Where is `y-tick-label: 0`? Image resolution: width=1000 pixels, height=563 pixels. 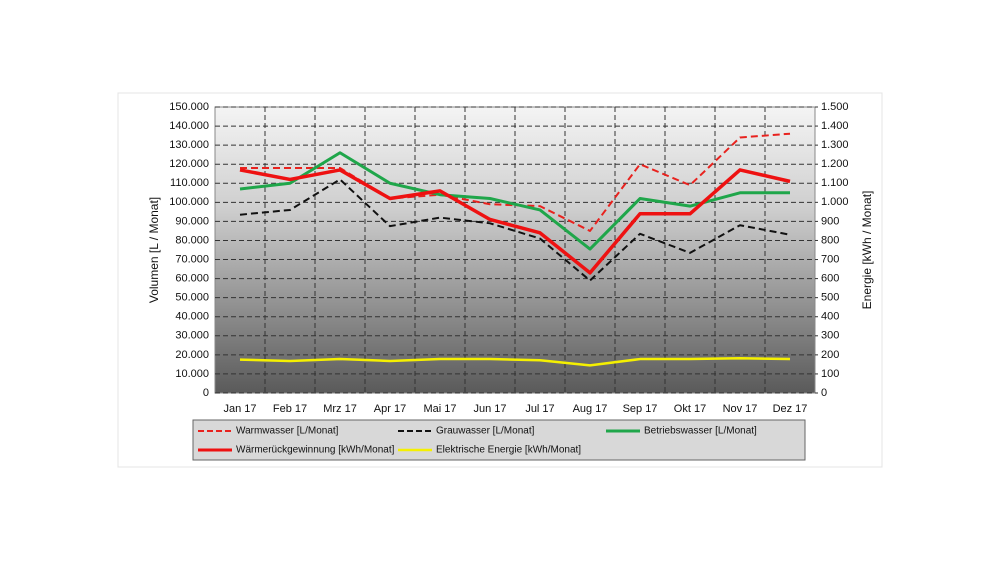 y-tick-label: 0 is located at coordinates (206, 393).